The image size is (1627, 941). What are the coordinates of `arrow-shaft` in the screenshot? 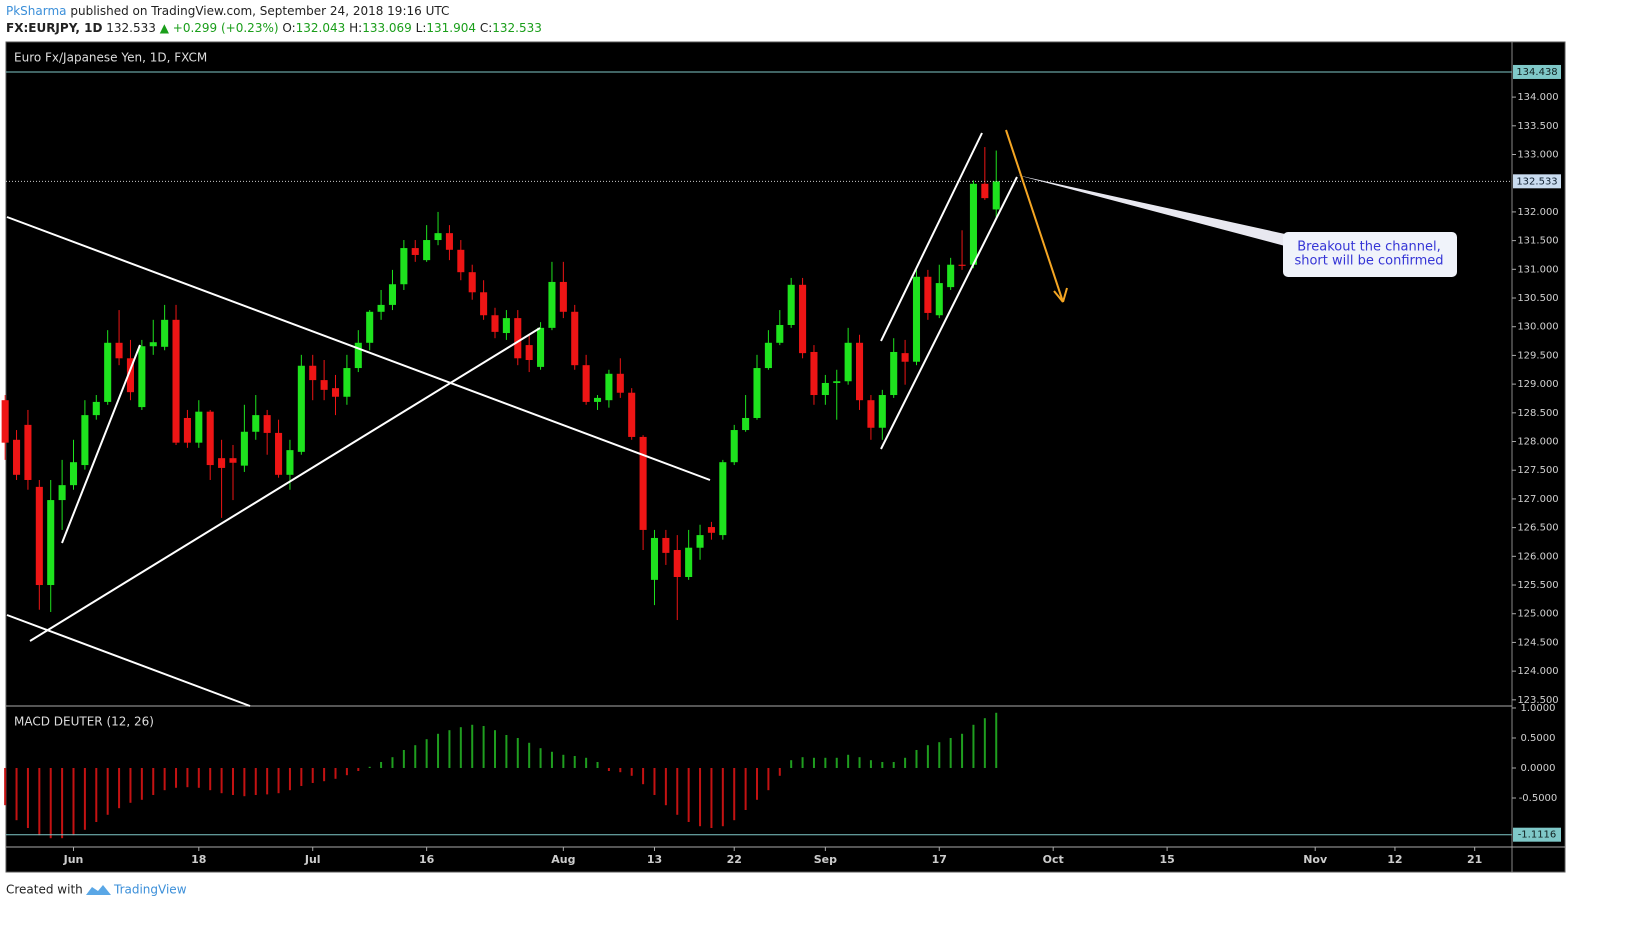 It's located at (1034, 216).